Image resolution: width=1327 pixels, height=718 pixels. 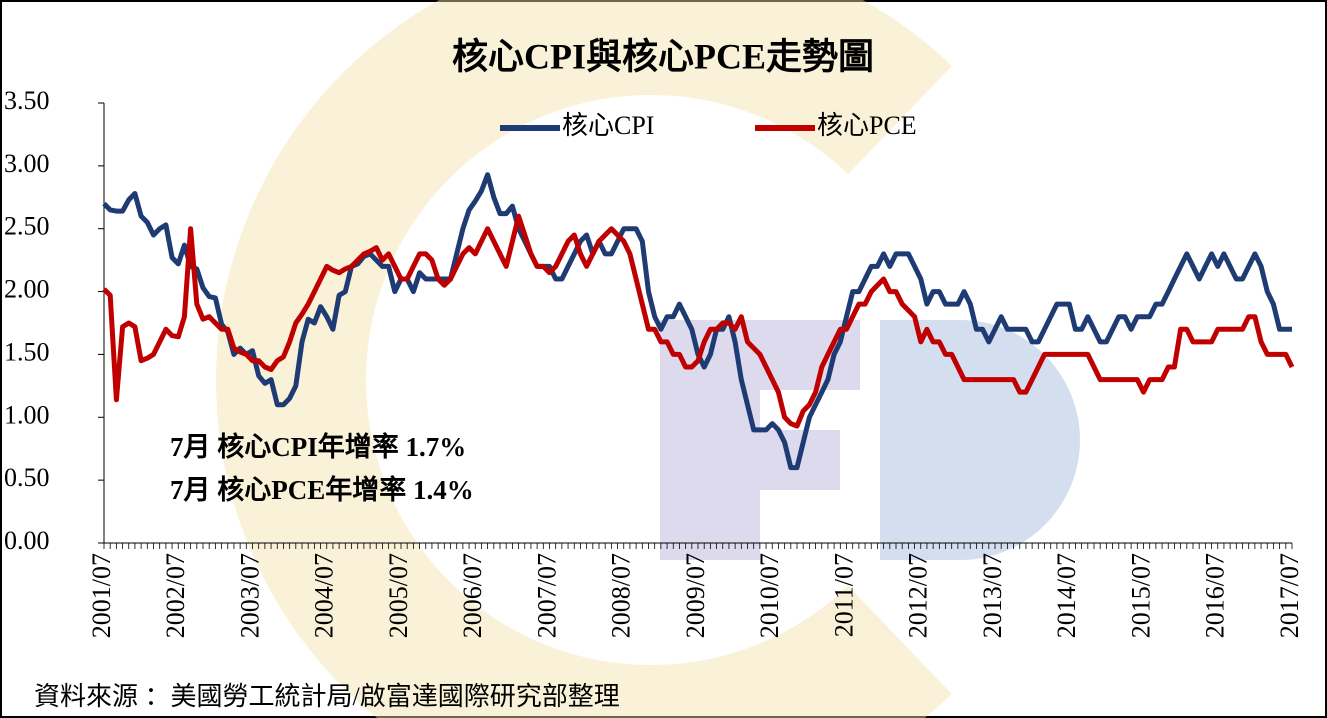 I want to click on annotation: 7月 核心PCE年增率 1.4%, so click(x=322, y=489).